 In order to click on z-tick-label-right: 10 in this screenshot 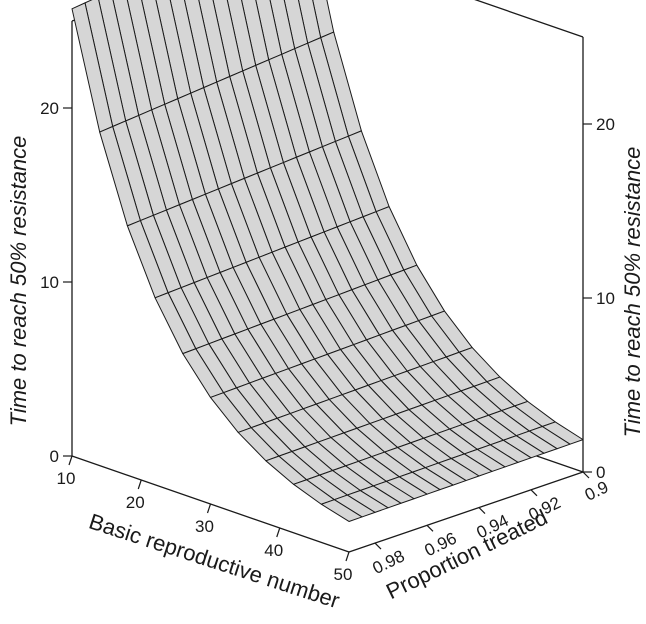, I will do `click(605, 298)`.